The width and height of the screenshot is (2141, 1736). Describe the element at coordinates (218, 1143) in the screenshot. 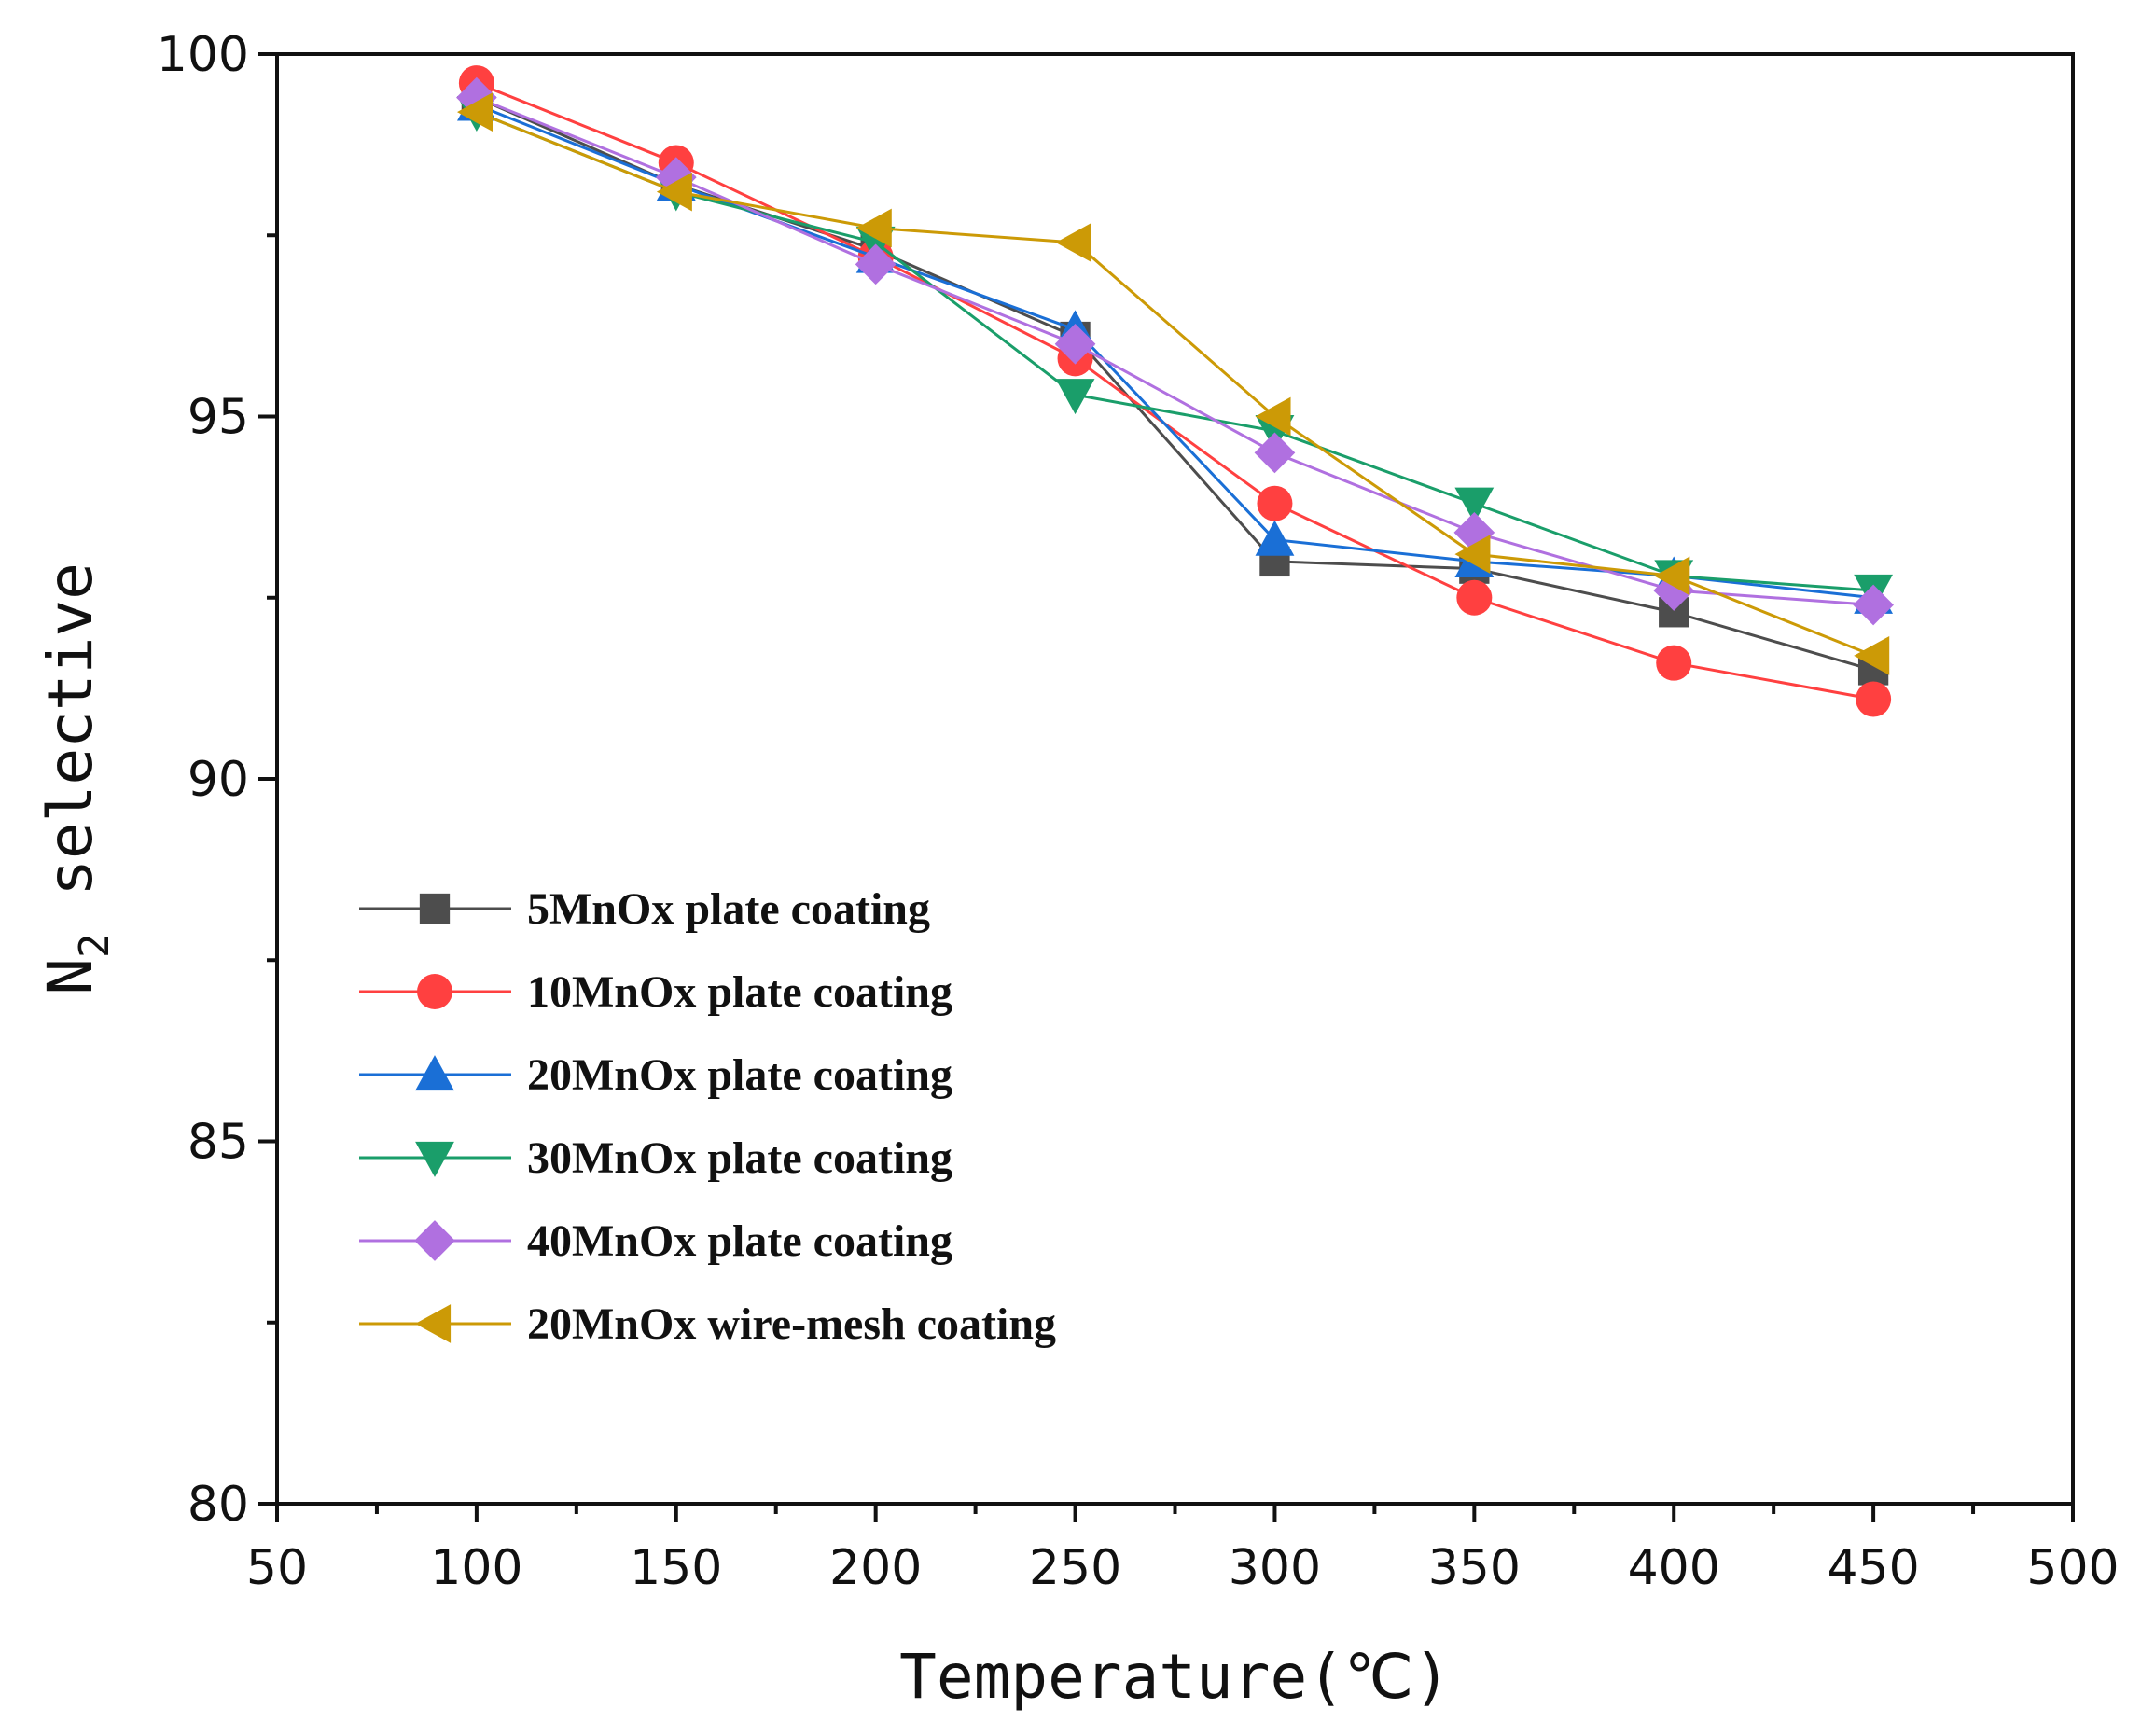

I see `y-tick-label: 85` at that location.